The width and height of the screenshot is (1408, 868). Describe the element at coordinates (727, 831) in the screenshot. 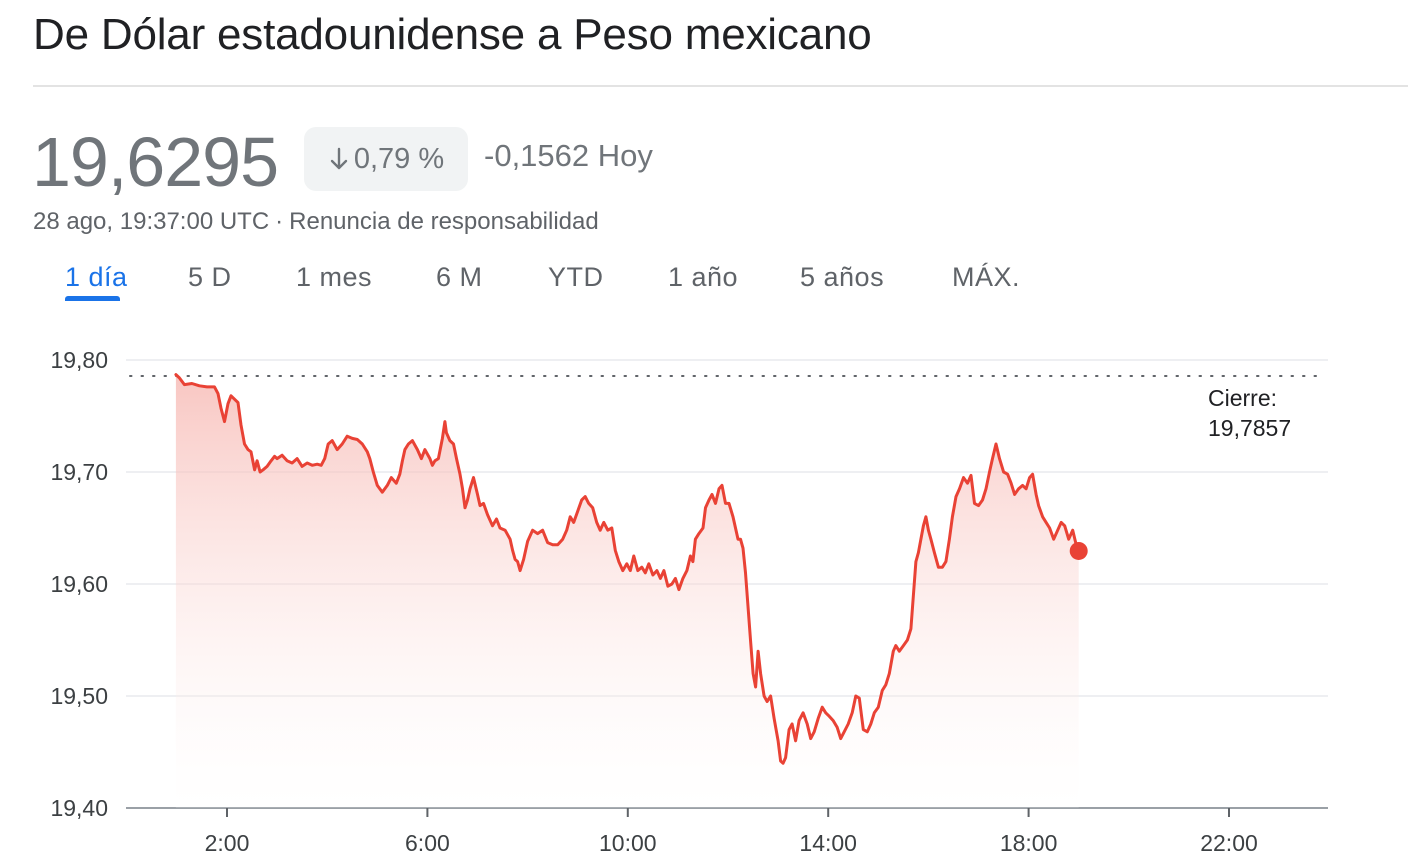

I see `x-axis: 2:00 6:00 10:00 14:00 18:00 22:00` at that location.